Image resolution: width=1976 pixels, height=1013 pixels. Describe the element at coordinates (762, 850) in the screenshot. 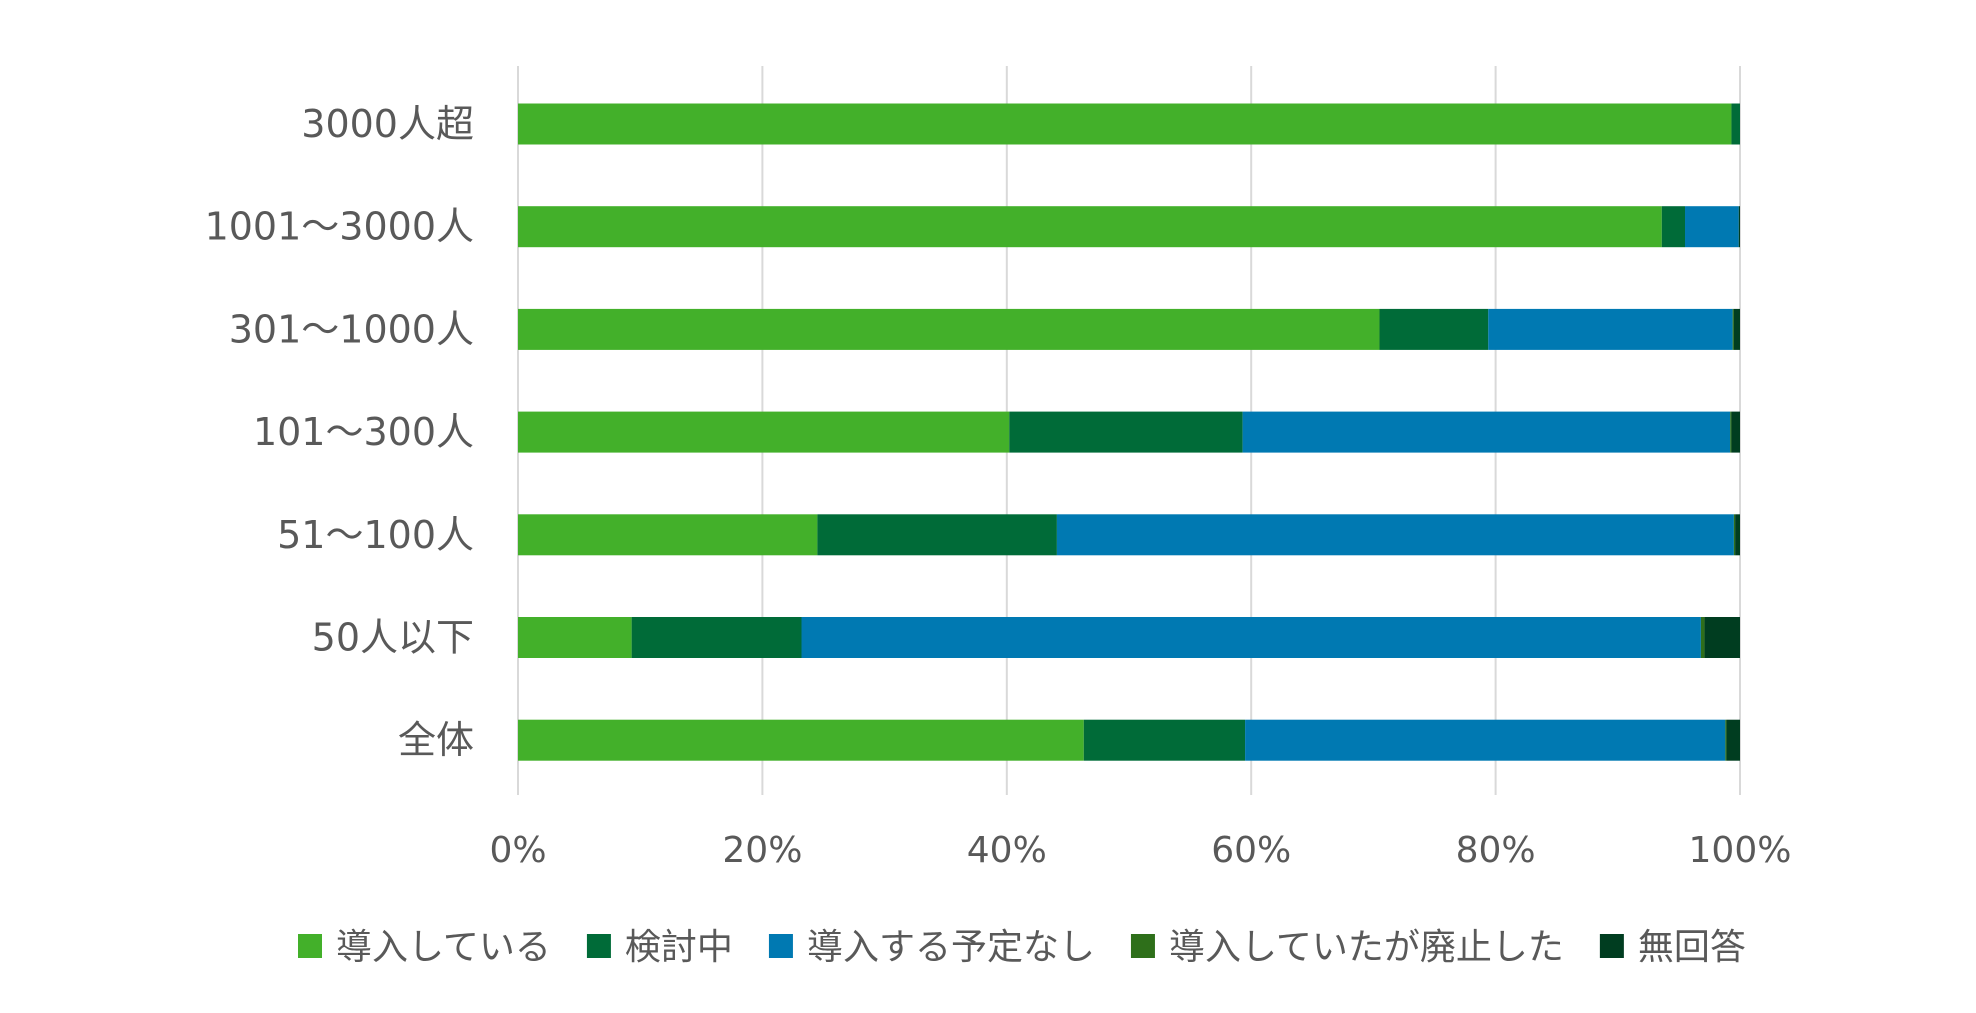

I see `x-tick-label: 20%` at that location.